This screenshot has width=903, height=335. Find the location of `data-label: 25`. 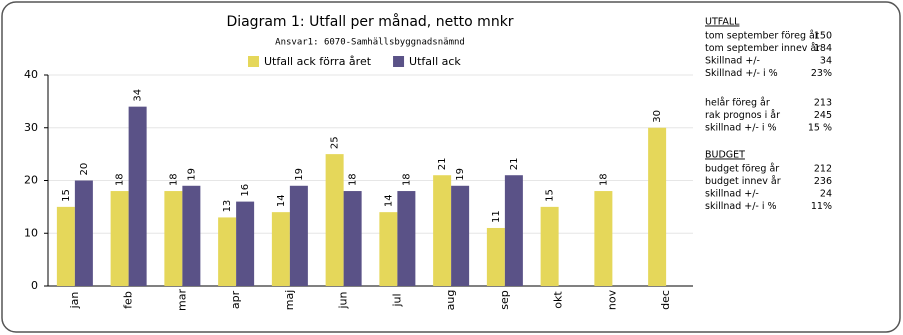

data-label: 25 is located at coordinates (335, 142).